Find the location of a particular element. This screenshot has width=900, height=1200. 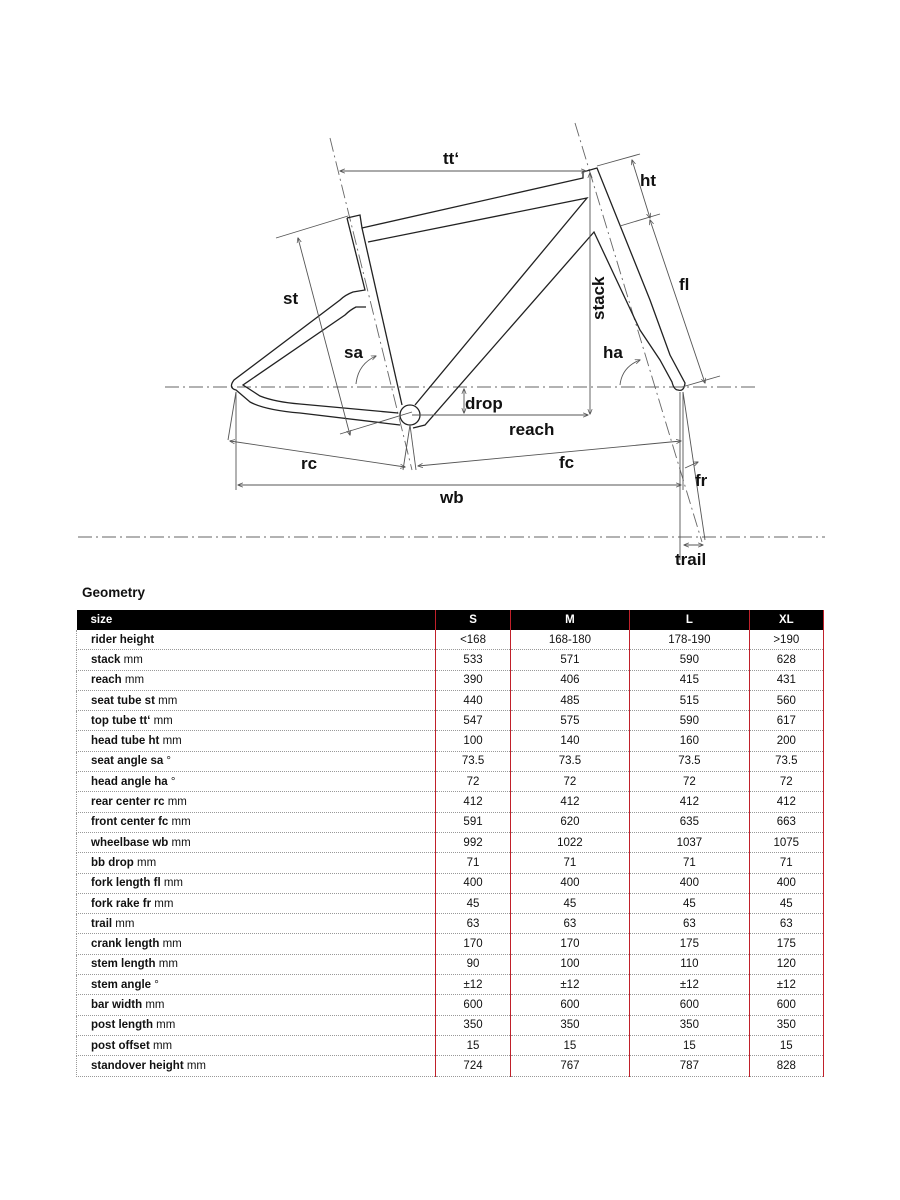

measure-name: reach is located at coordinates (106, 680).